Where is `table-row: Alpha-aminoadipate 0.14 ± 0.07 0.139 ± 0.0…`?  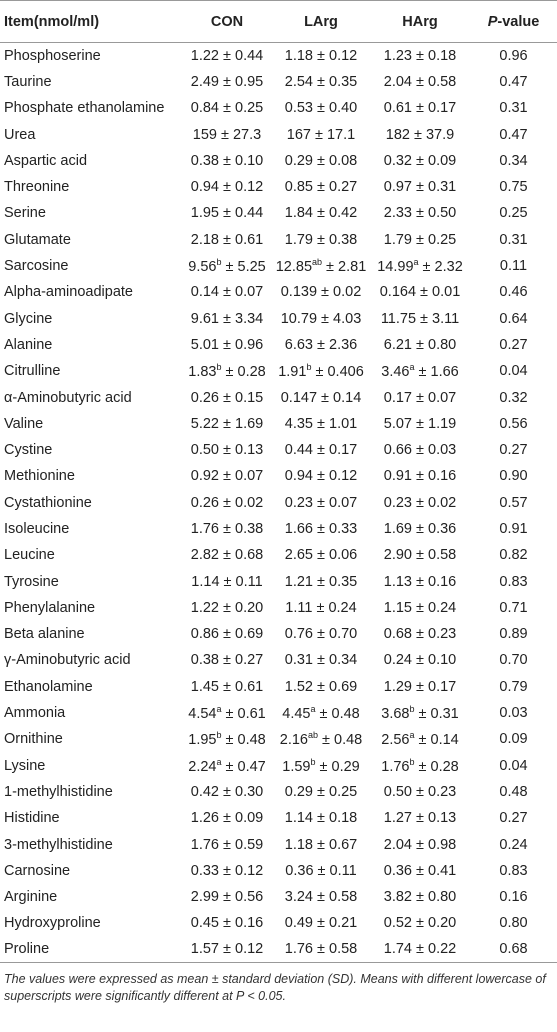 table-row: Alpha-aminoadipate 0.14 ± 0.07 0.139 ± 0.0… is located at coordinates (278, 292).